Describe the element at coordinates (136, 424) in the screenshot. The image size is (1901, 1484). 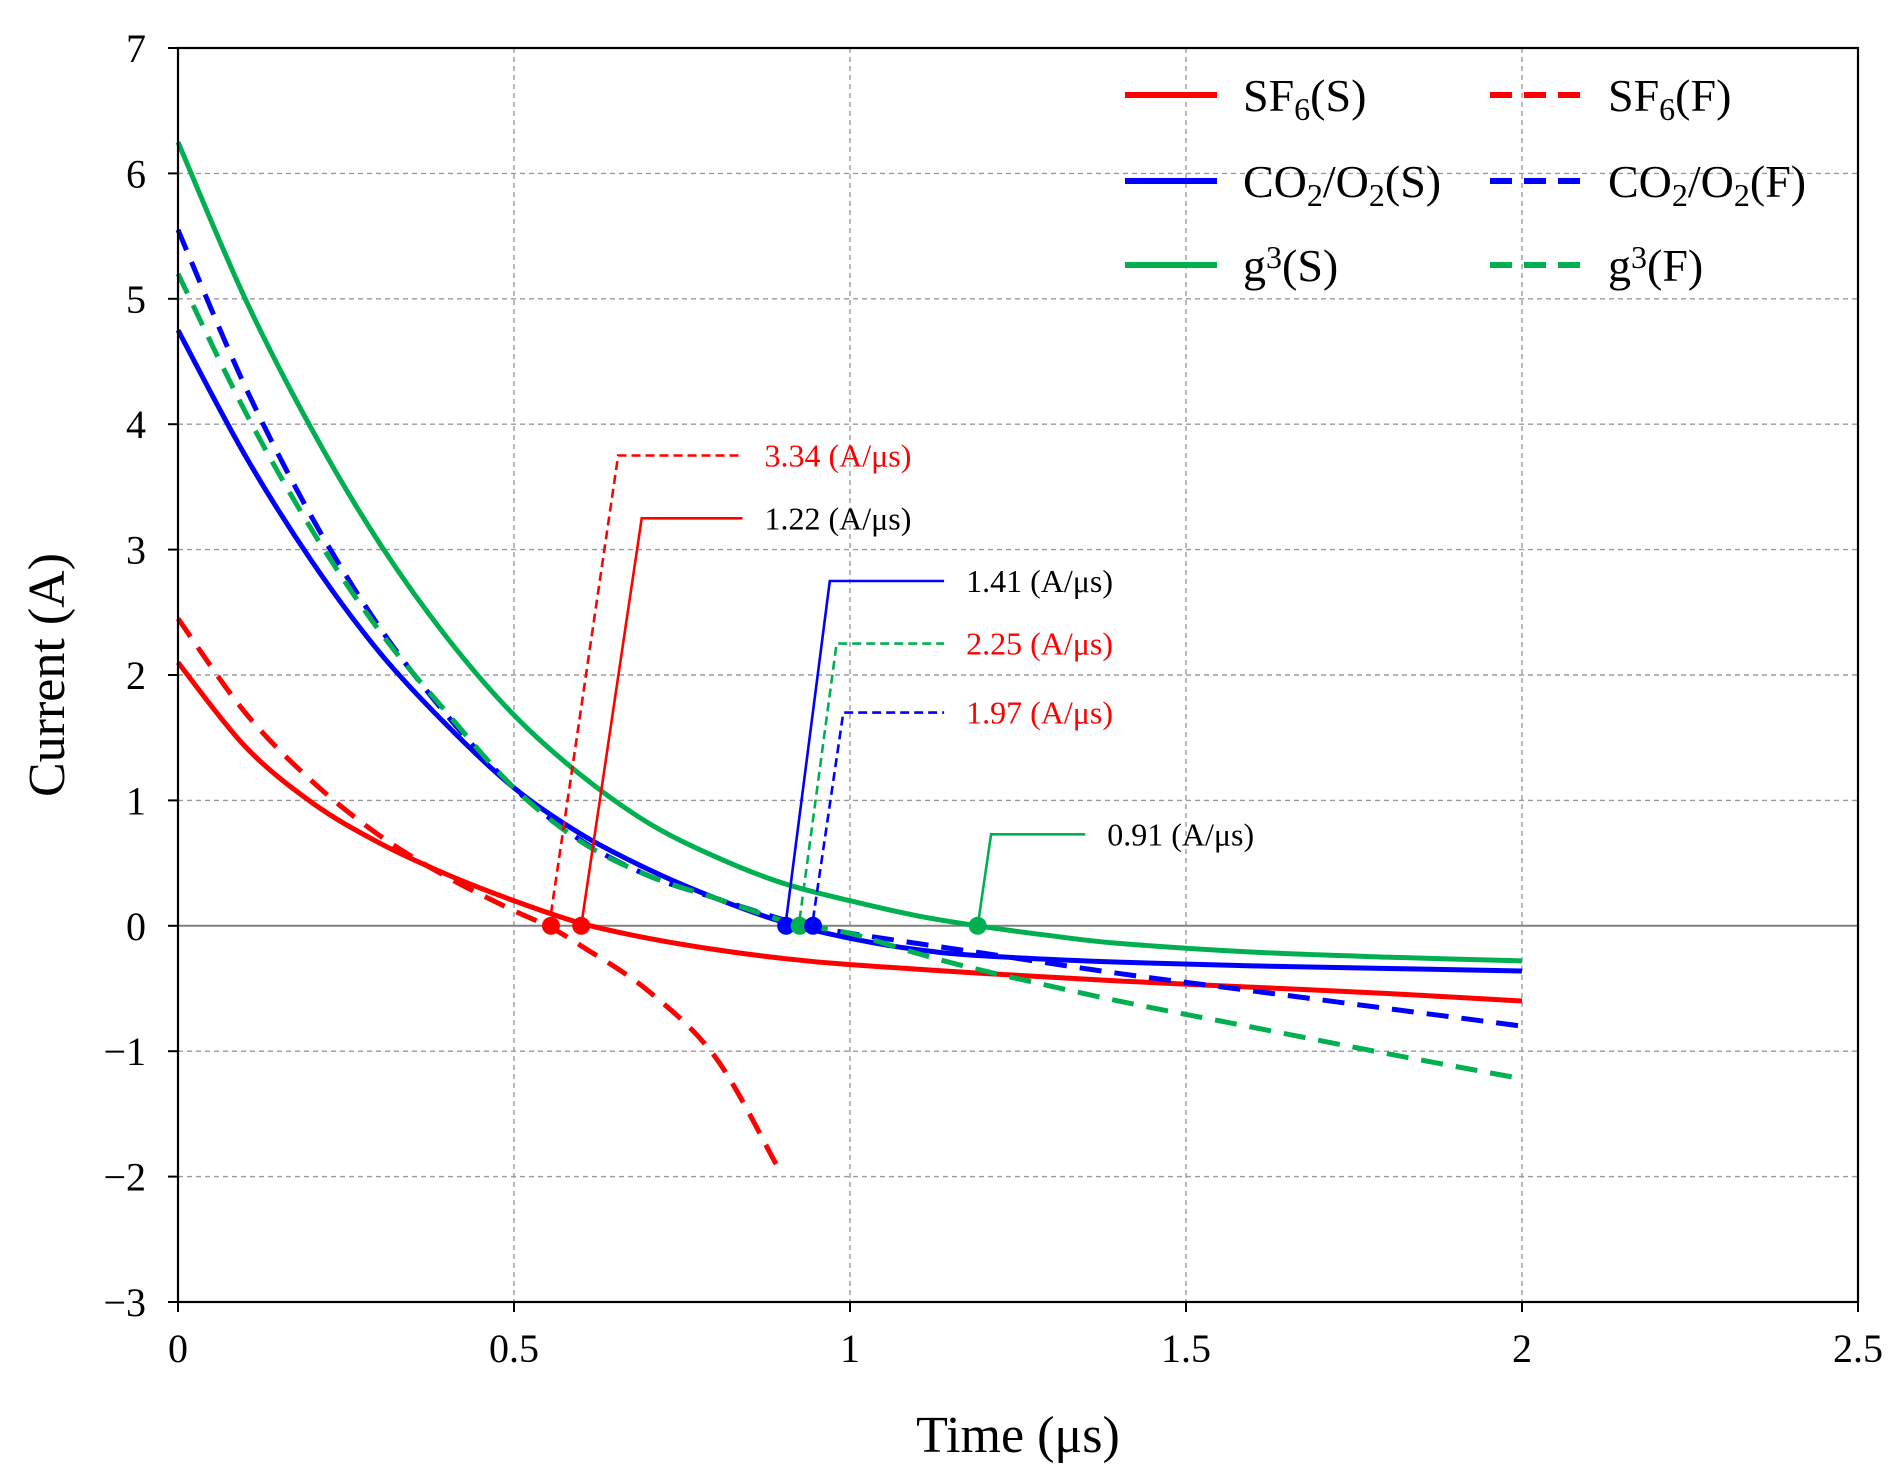
I see `y-tick-label: 4` at that location.